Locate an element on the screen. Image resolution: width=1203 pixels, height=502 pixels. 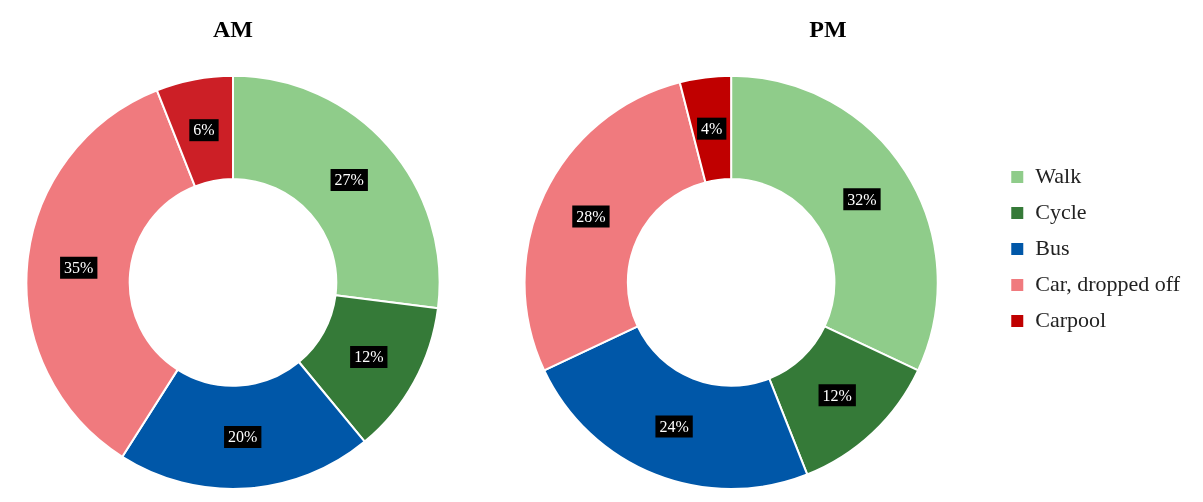
legend-label: Bus is located at coordinates (1052, 247).